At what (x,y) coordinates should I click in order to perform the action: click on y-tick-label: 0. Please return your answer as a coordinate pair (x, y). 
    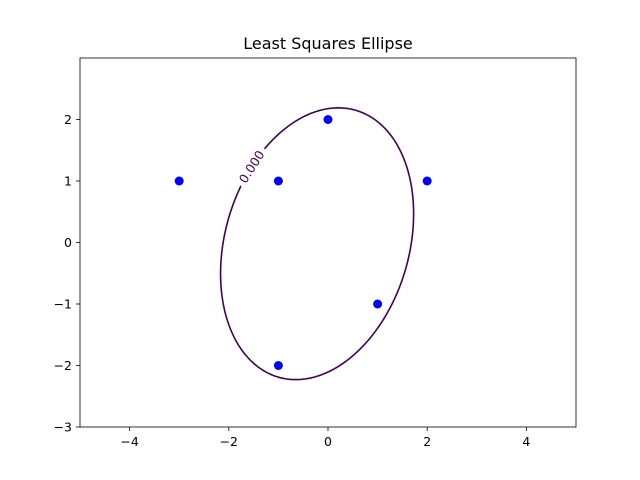
    Looking at the image, I should click on (68, 242).